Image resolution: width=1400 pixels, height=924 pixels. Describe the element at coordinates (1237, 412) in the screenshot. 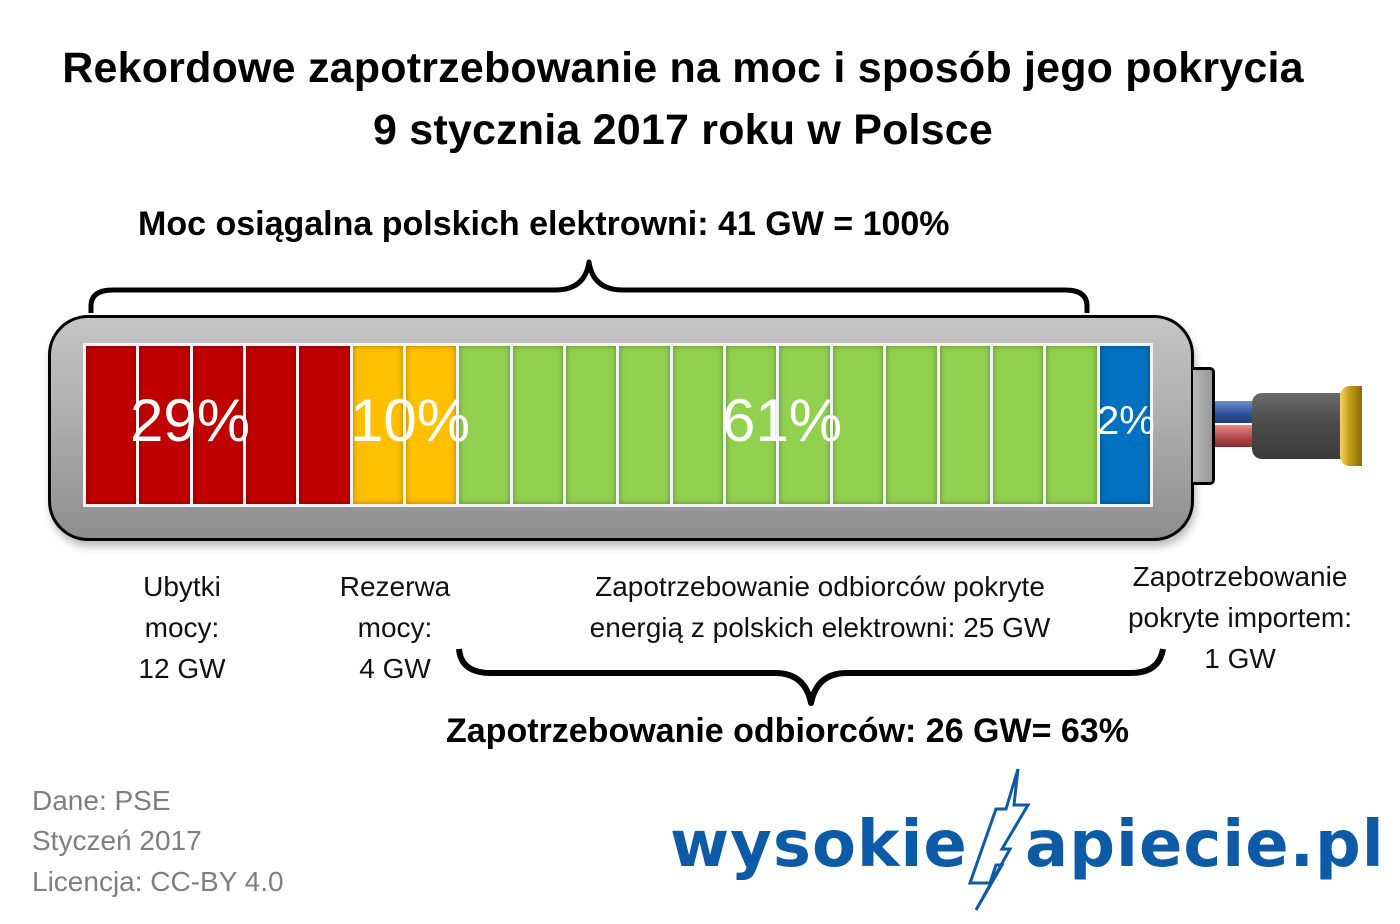

I see `wire-blue-icon` at that location.